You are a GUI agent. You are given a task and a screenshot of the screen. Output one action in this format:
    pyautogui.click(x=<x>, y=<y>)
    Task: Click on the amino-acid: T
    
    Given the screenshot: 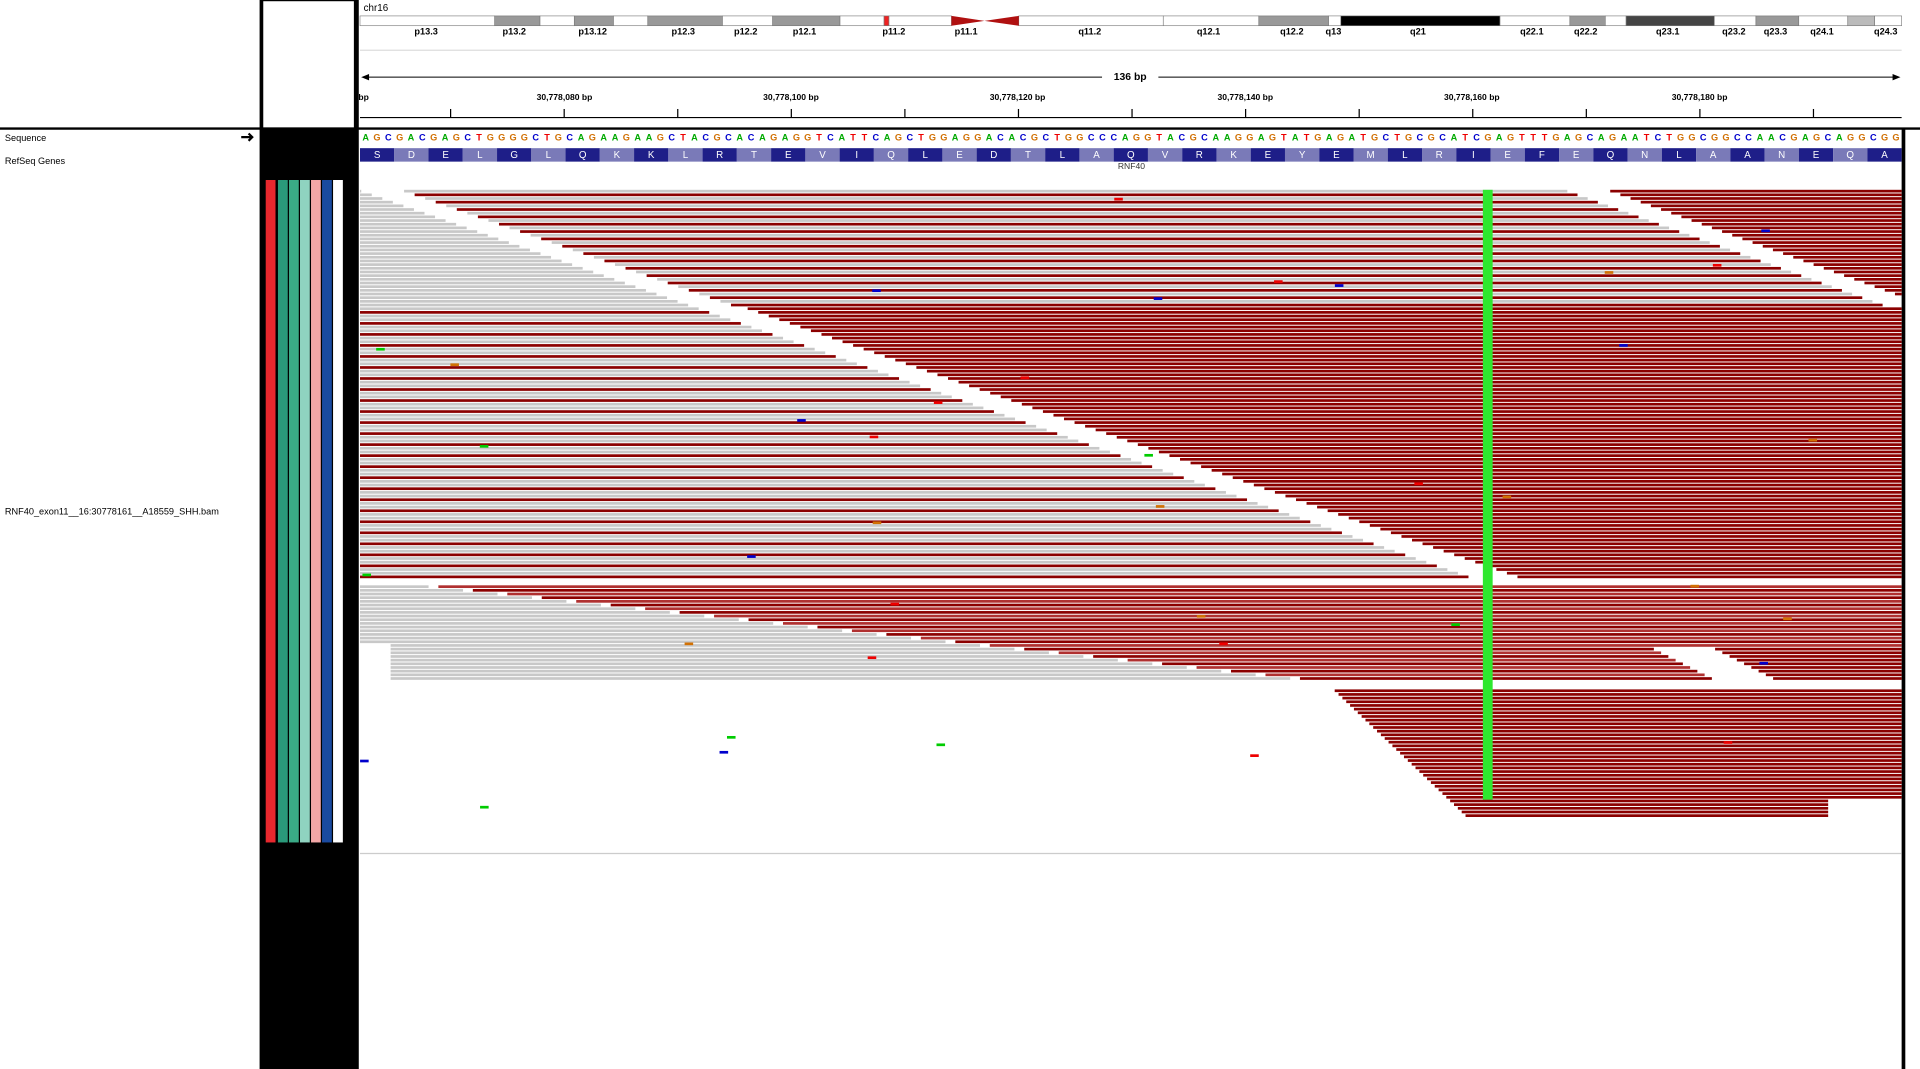 What is the action you would take?
    pyautogui.click(x=1028, y=155)
    